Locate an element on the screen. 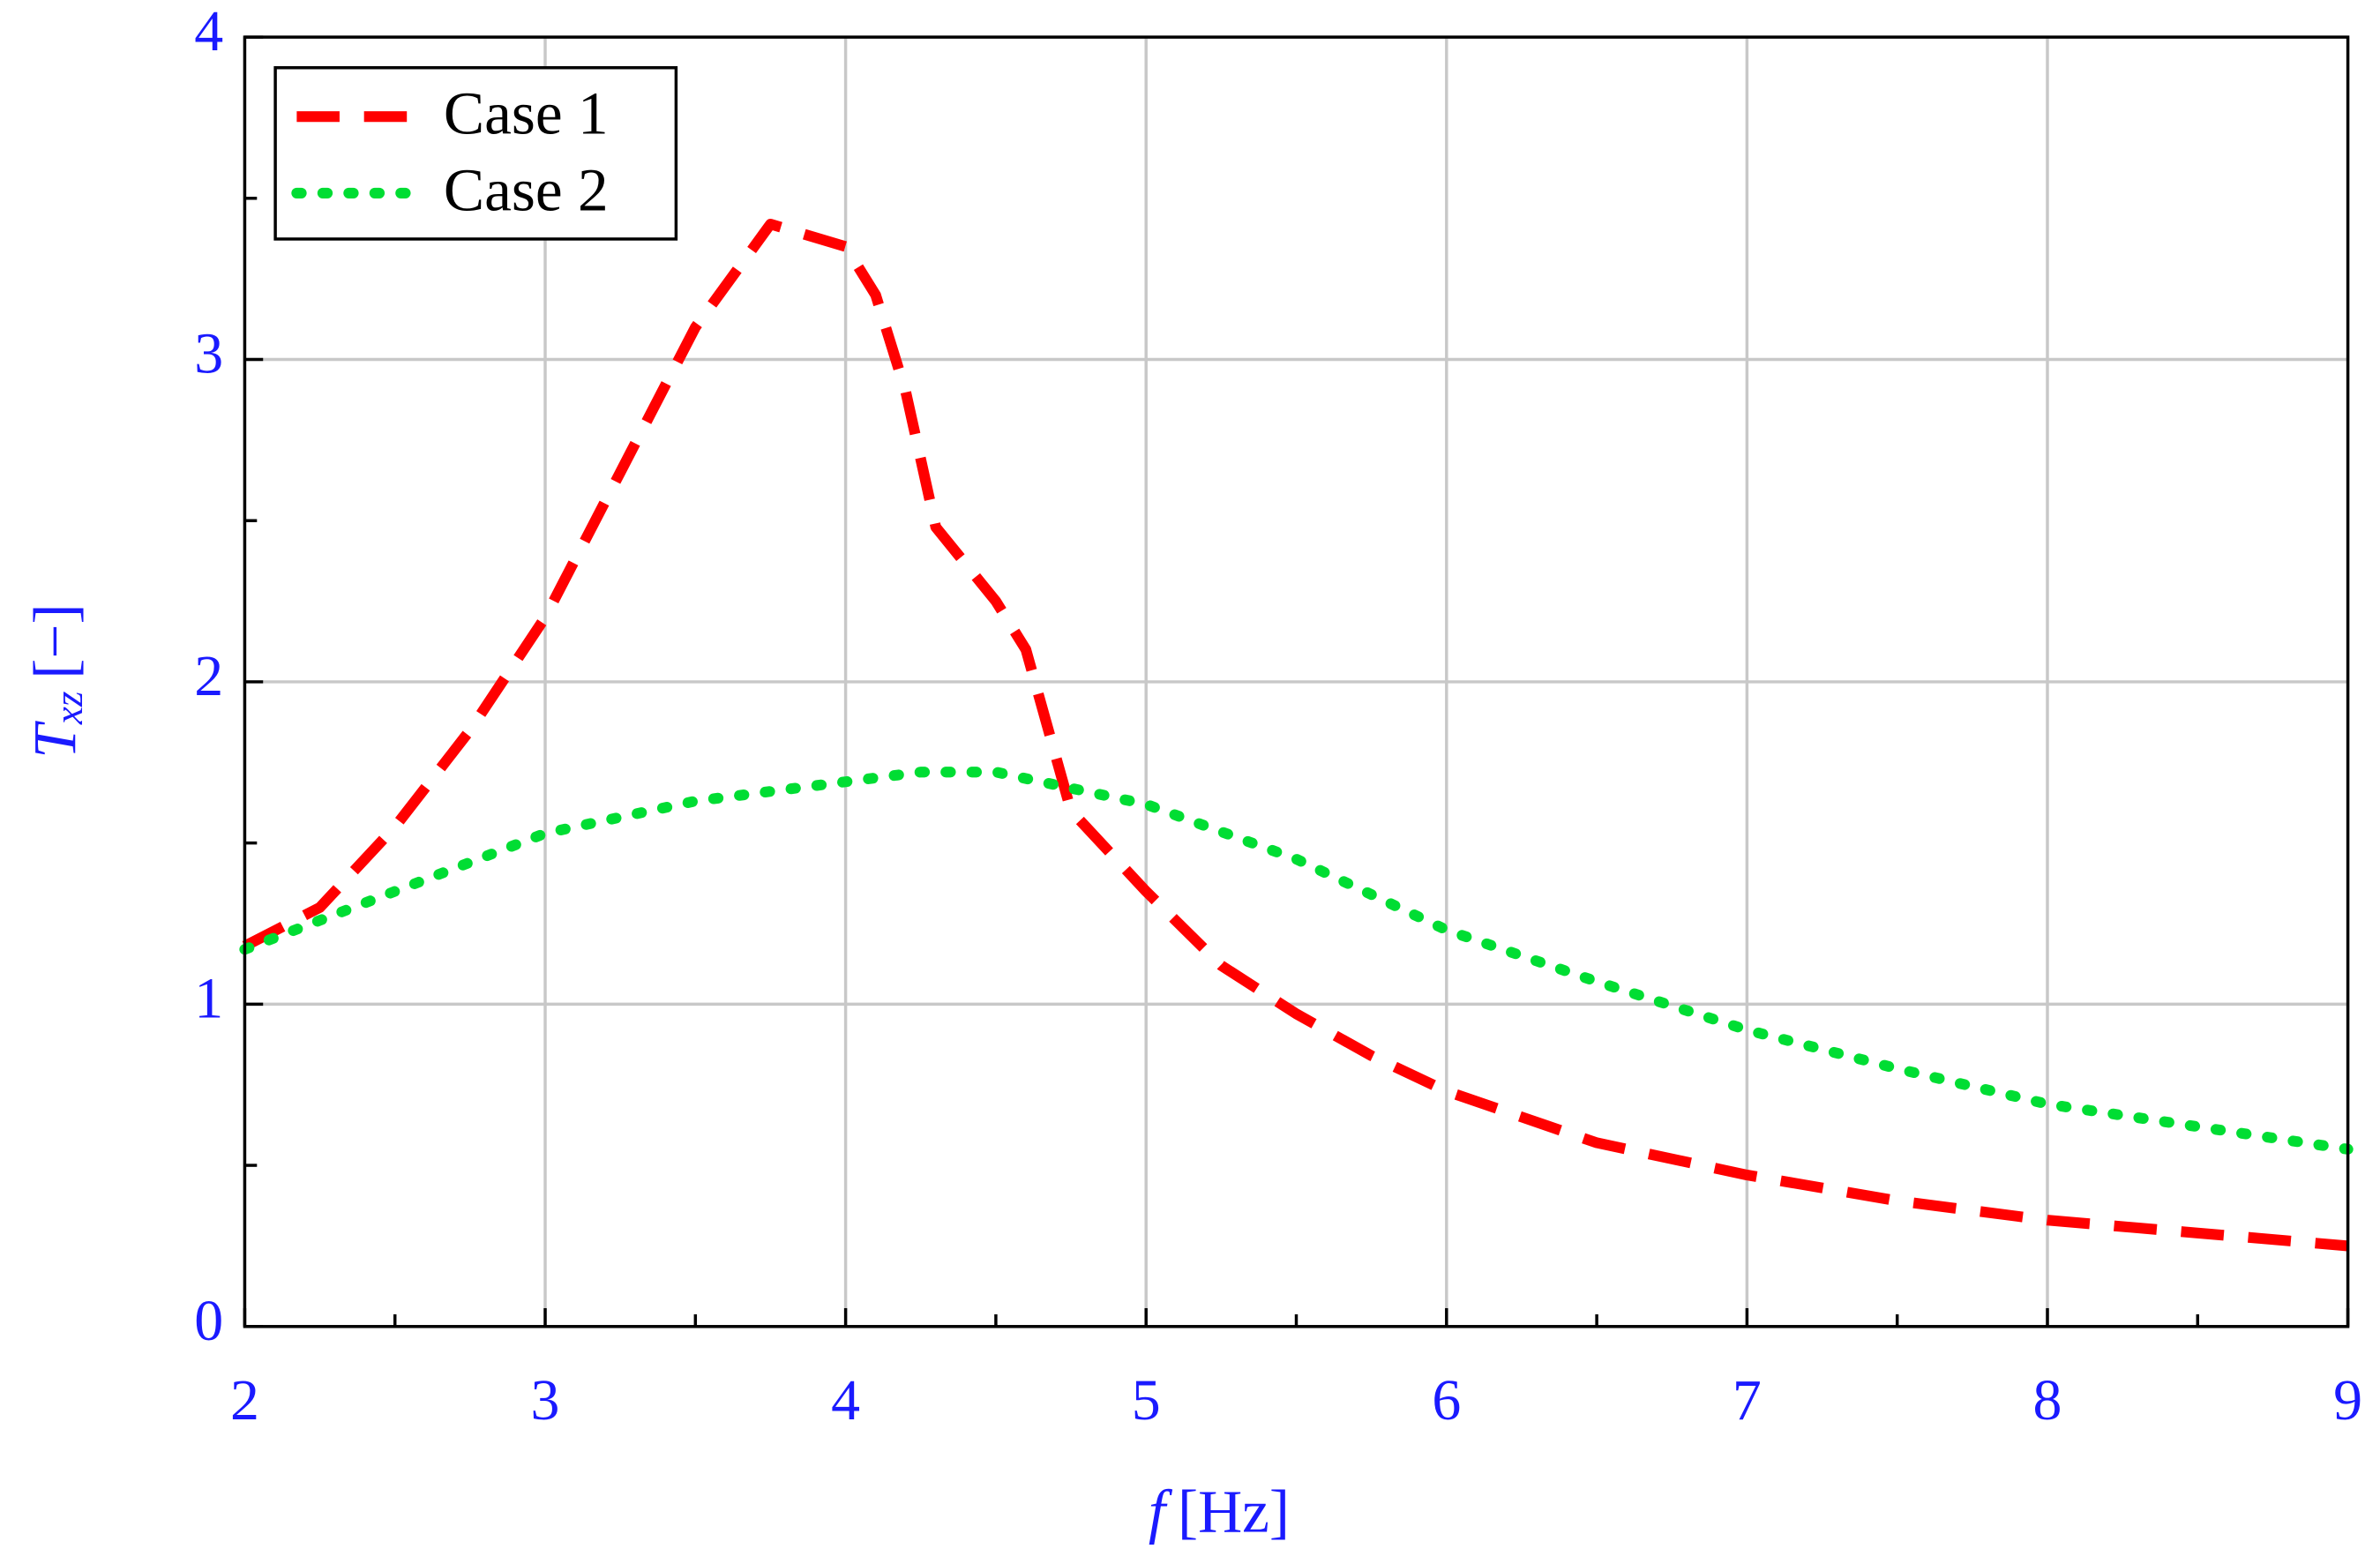  y-tick-label: 1 is located at coordinates (208, 998).